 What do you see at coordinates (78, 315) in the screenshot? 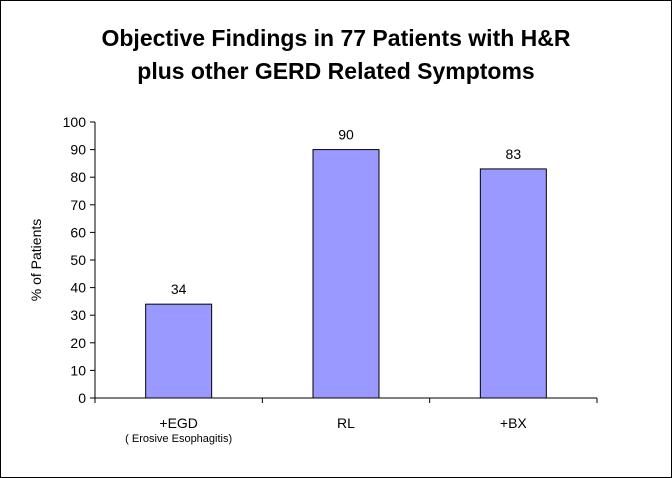
I see `y-tick-label: 30` at bounding box center [78, 315].